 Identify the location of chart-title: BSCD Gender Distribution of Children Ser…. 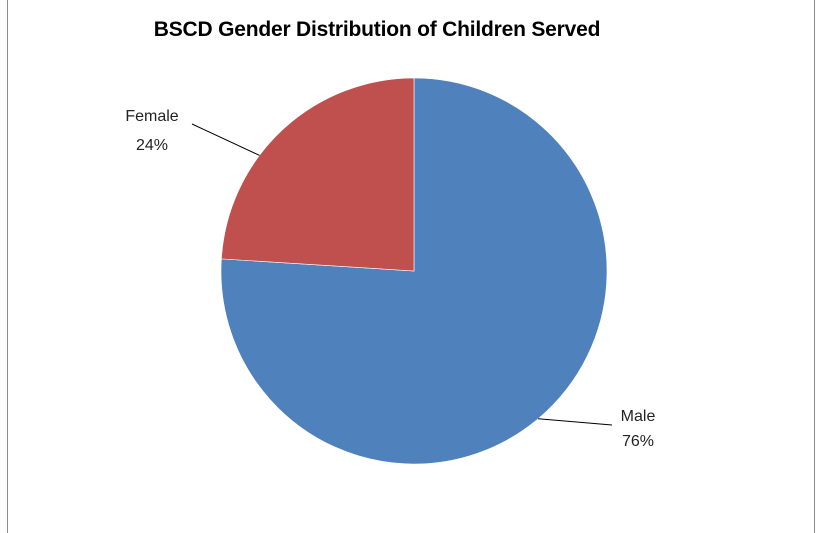
(377, 29).